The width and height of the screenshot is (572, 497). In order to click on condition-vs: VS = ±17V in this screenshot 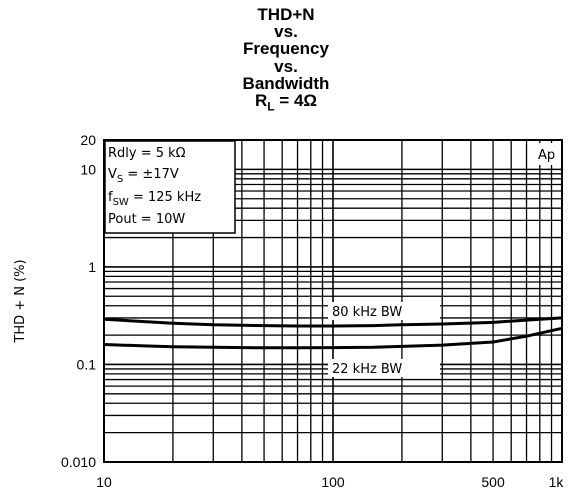, I will do `click(143, 176)`.